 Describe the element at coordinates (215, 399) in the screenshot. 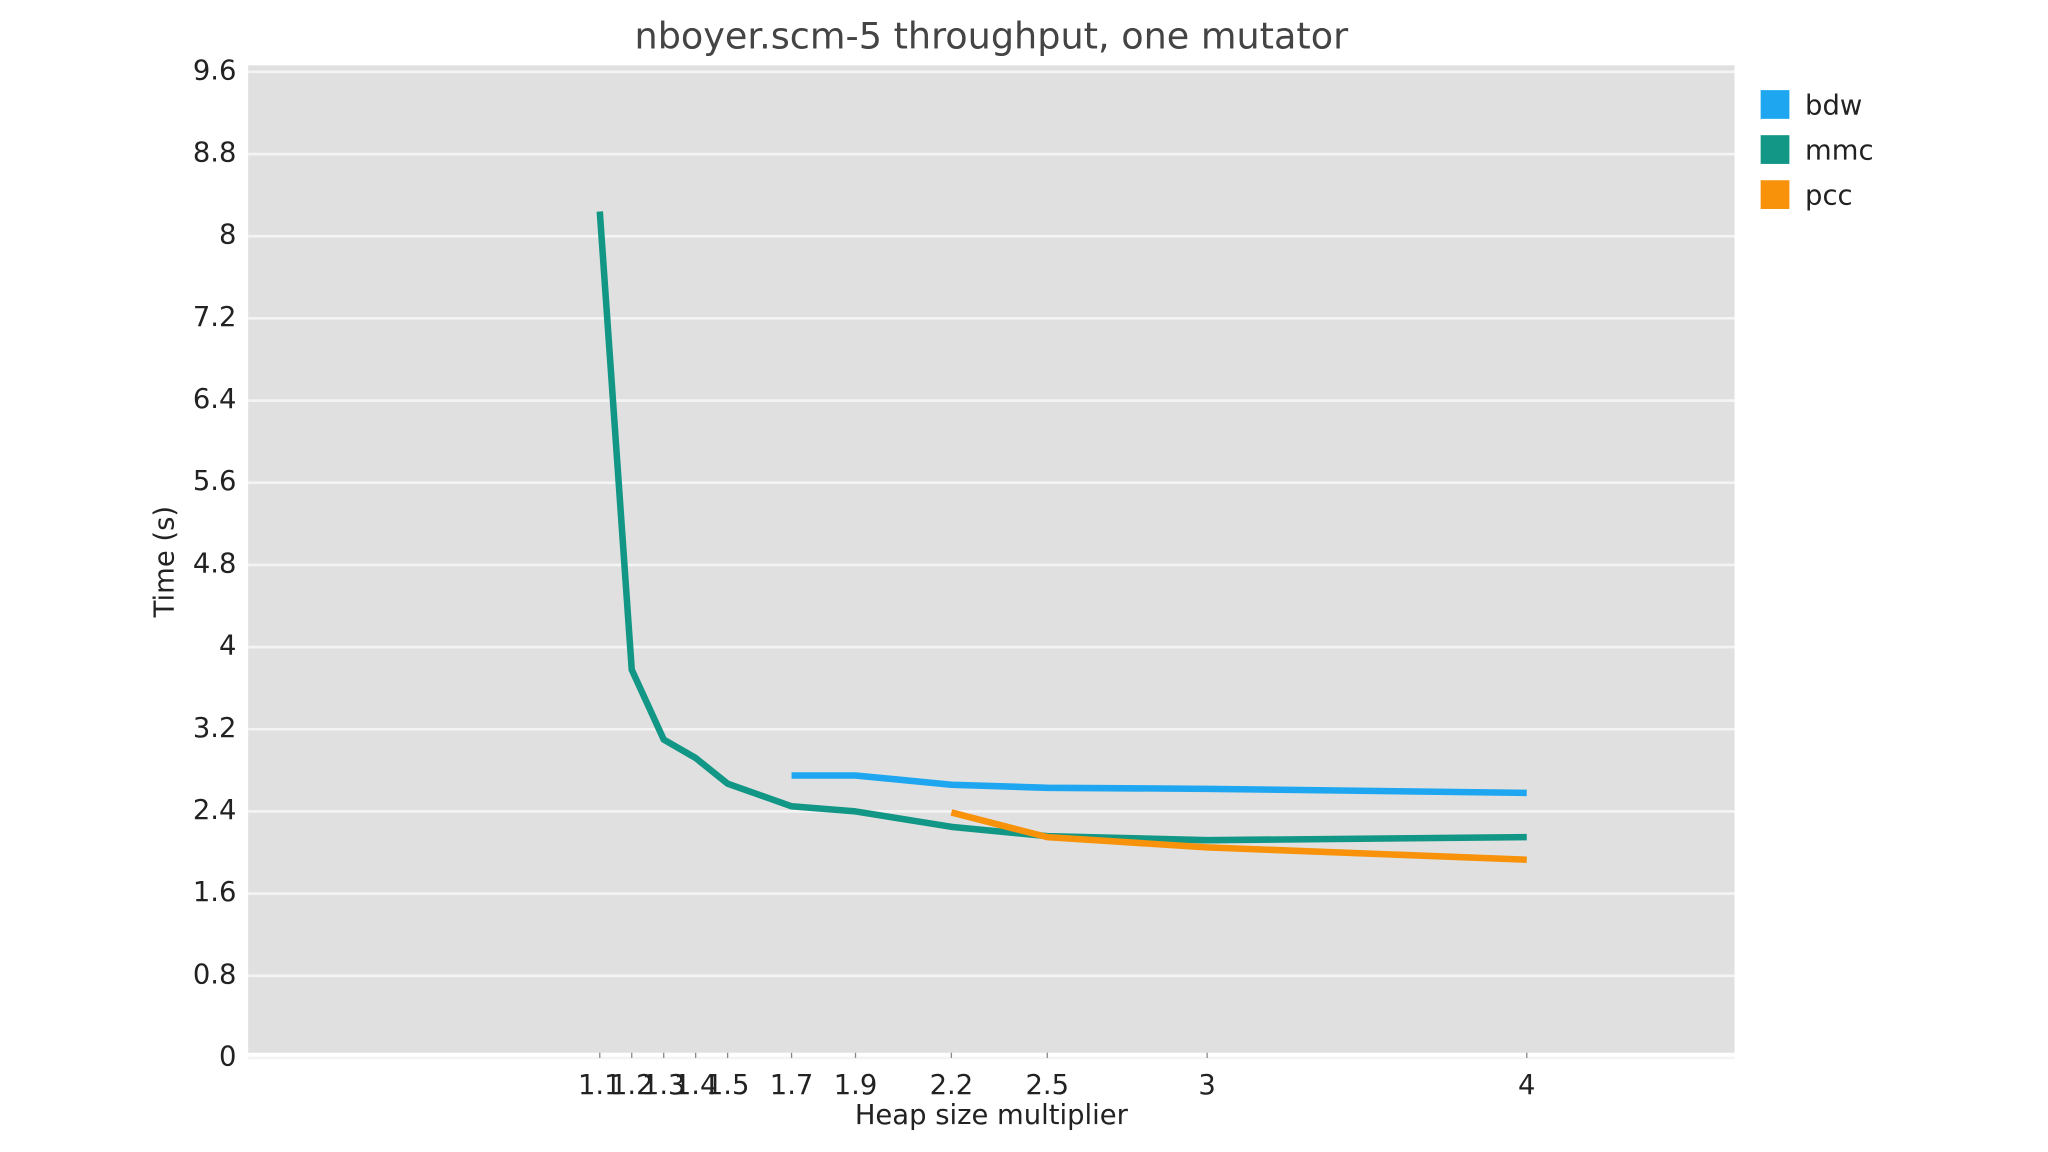

I see `y-tick-label: 6.4` at that location.